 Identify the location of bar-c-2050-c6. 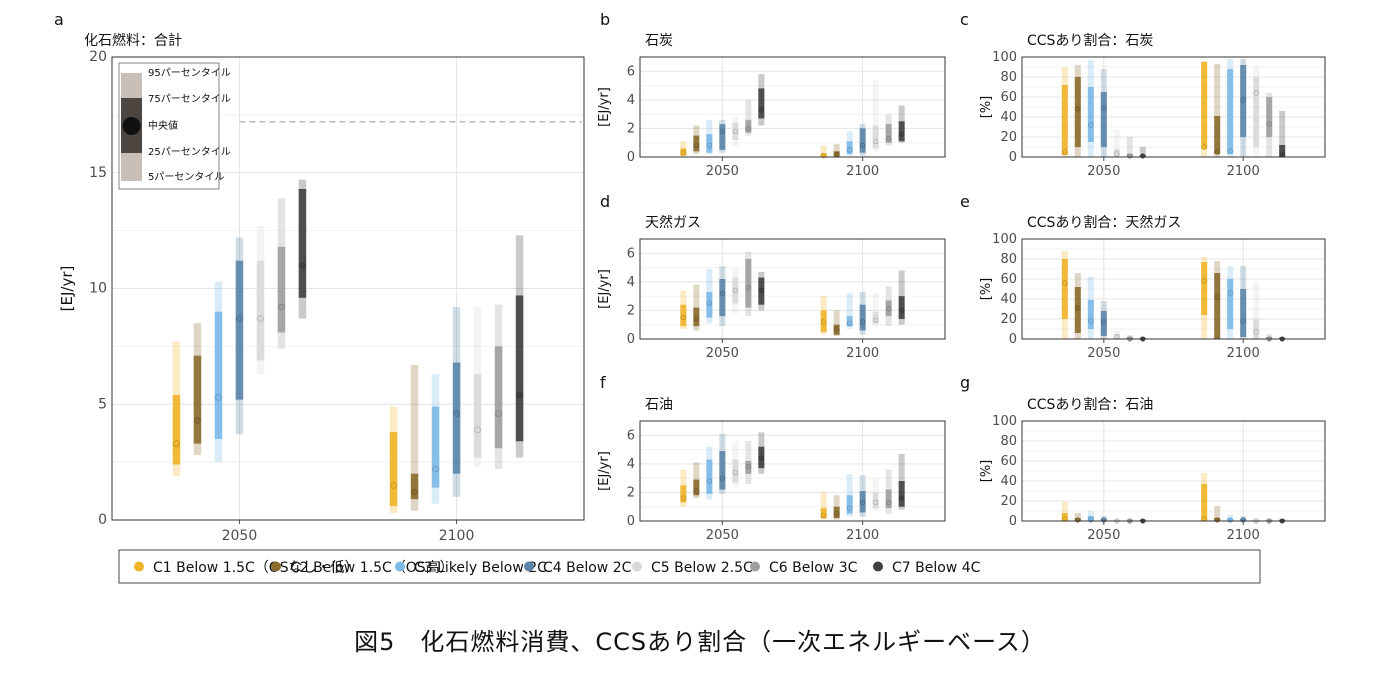
(1129, 148).